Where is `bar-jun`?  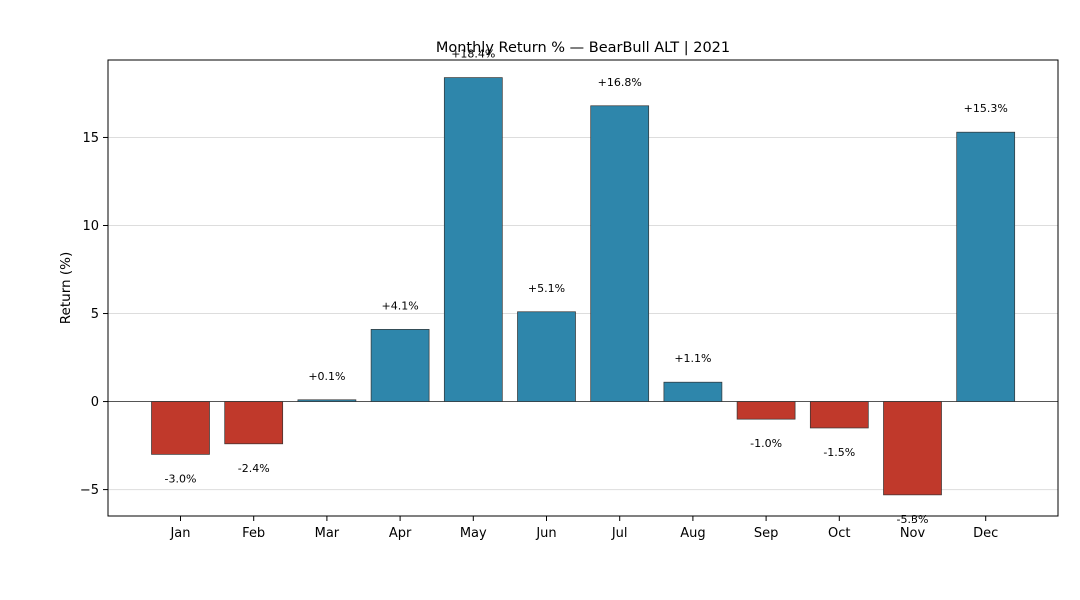
bar-jun is located at coordinates (546, 356).